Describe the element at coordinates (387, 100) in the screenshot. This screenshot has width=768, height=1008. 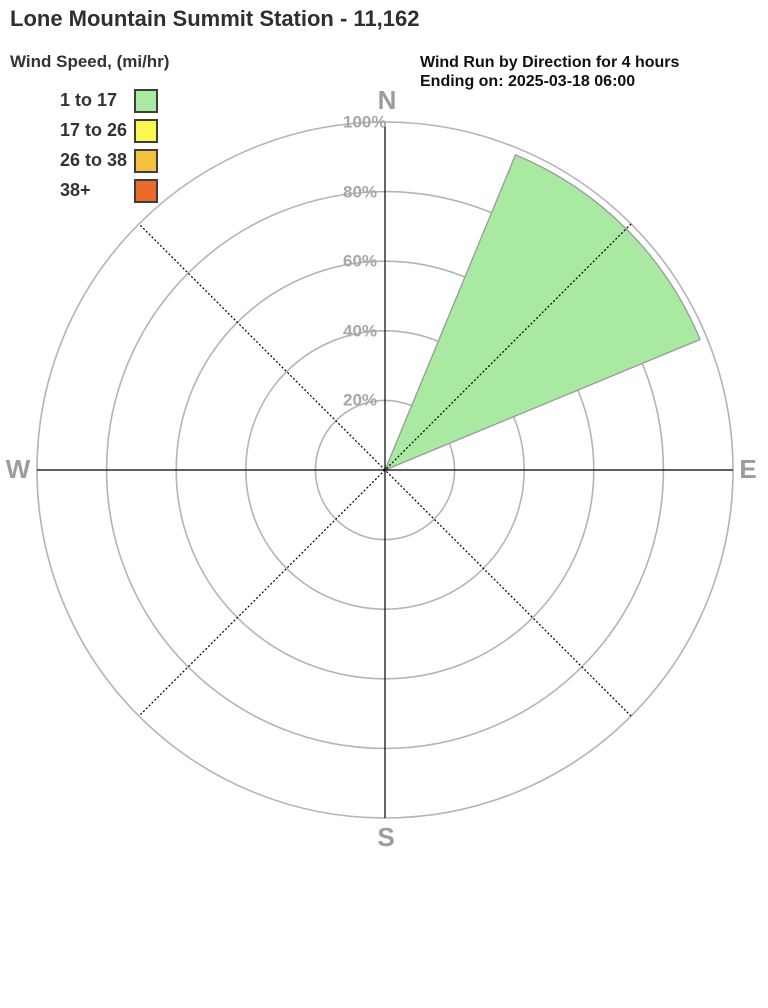
I see `compass-label-north: N` at that location.